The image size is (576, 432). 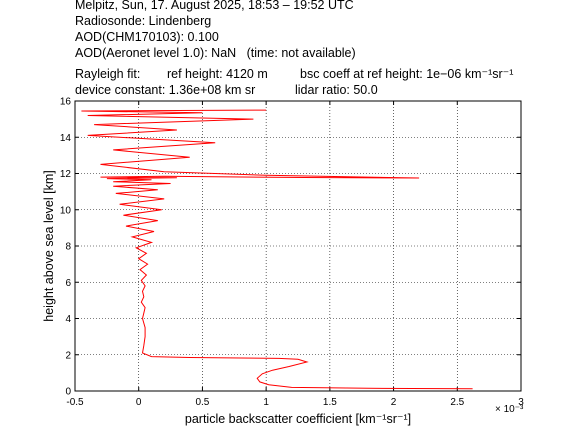 What do you see at coordinates (66, 210) in the screenshot?
I see `y-tick-label: 10` at bounding box center [66, 210].